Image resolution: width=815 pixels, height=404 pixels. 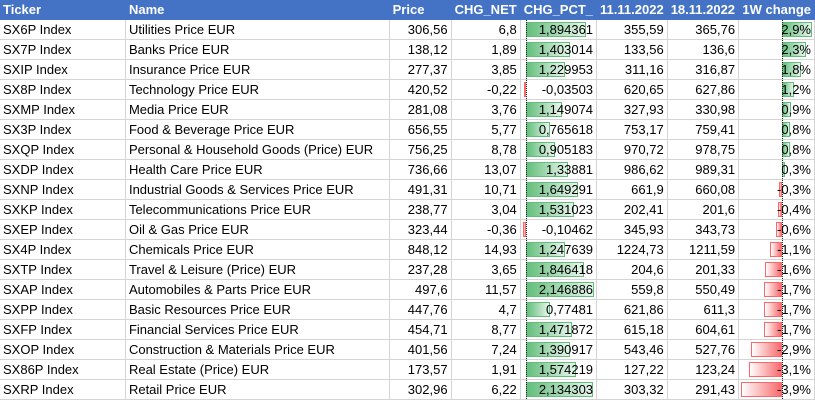 What do you see at coordinates (420, 349) in the screenshot?
I see `price-cell: 401,56` at bounding box center [420, 349].